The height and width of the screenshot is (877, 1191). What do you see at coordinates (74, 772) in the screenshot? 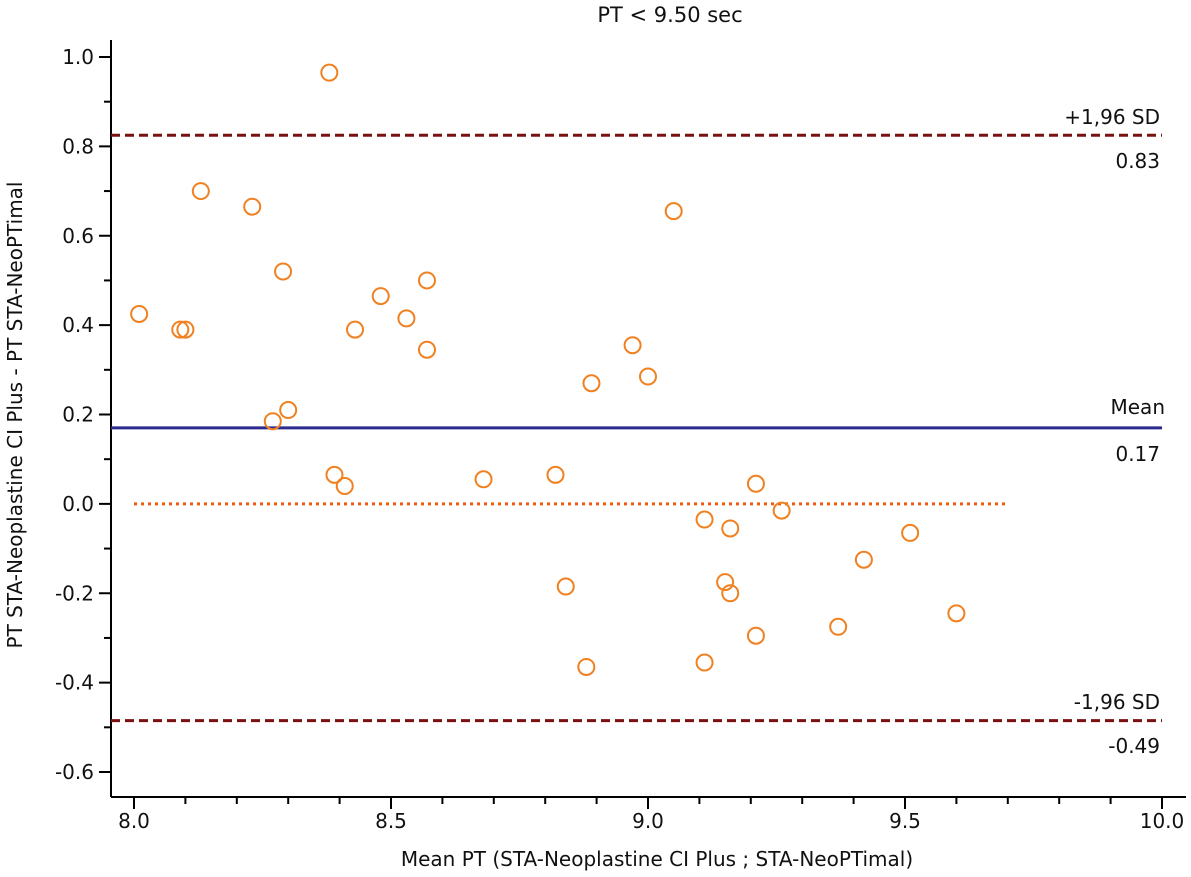
I see `y-tick-label: -0.6` at bounding box center [74, 772].